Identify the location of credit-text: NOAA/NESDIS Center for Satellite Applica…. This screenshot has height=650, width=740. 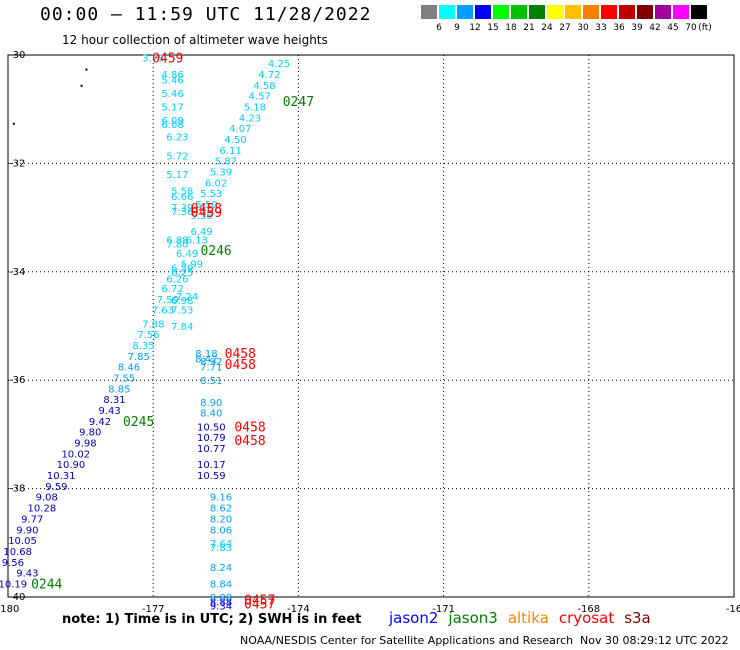
(407, 640).